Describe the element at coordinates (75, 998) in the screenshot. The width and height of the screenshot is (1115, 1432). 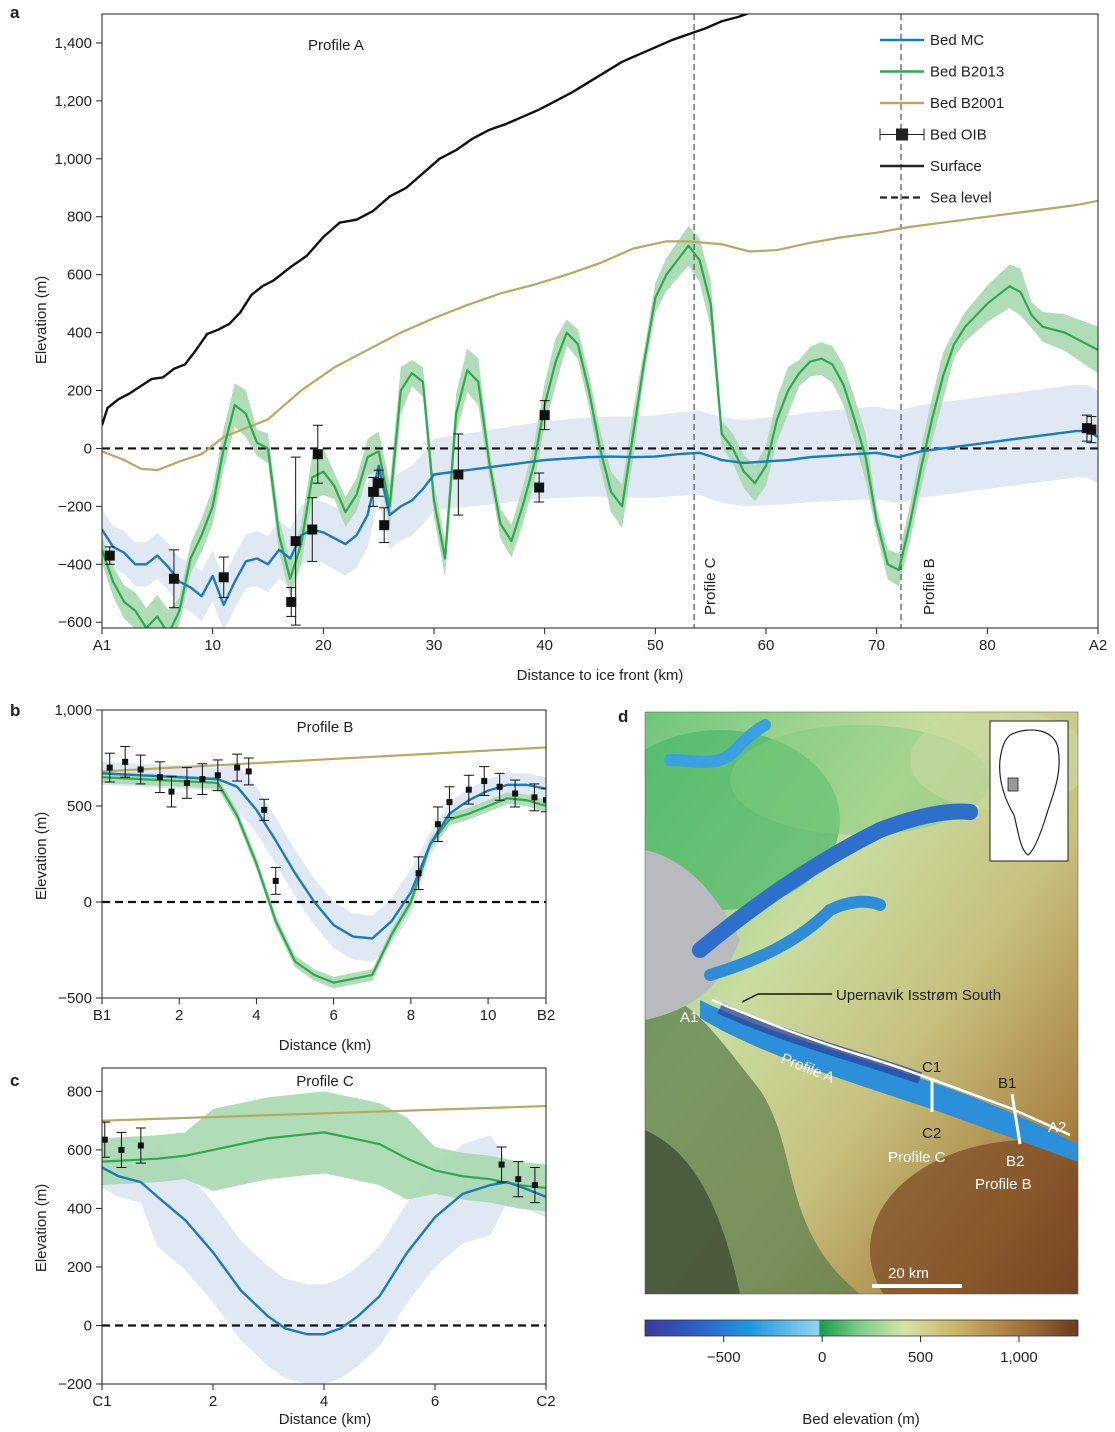
I see `y-tick-label: −500` at that location.